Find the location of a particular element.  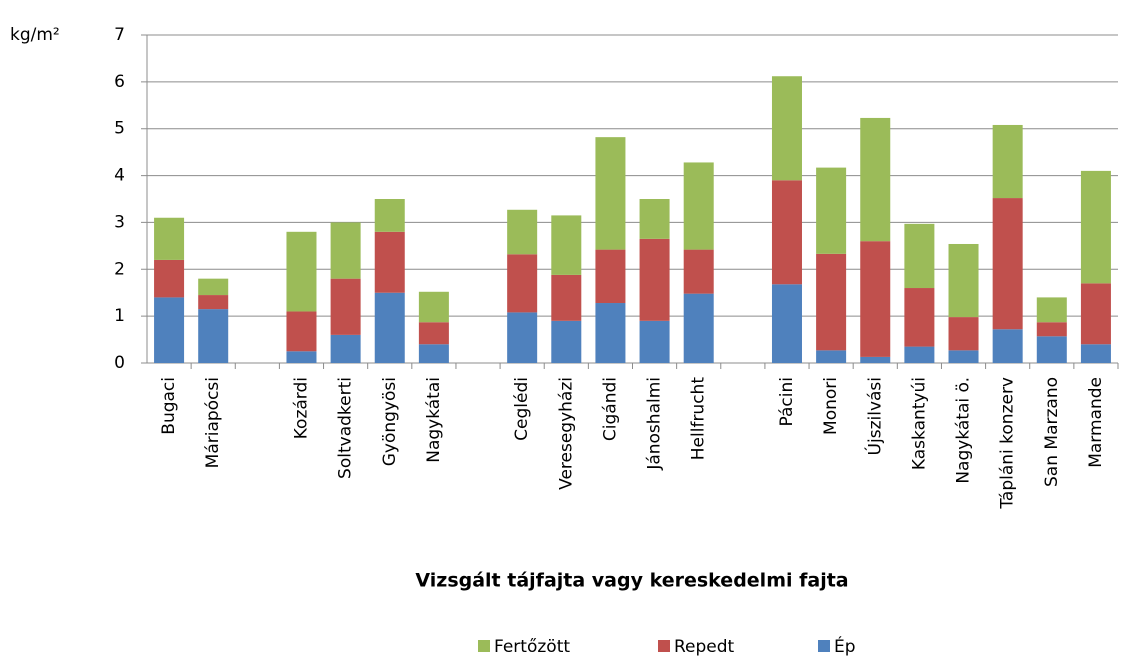

x-tick-label: Máriapócsi is located at coordinates (213, 422).